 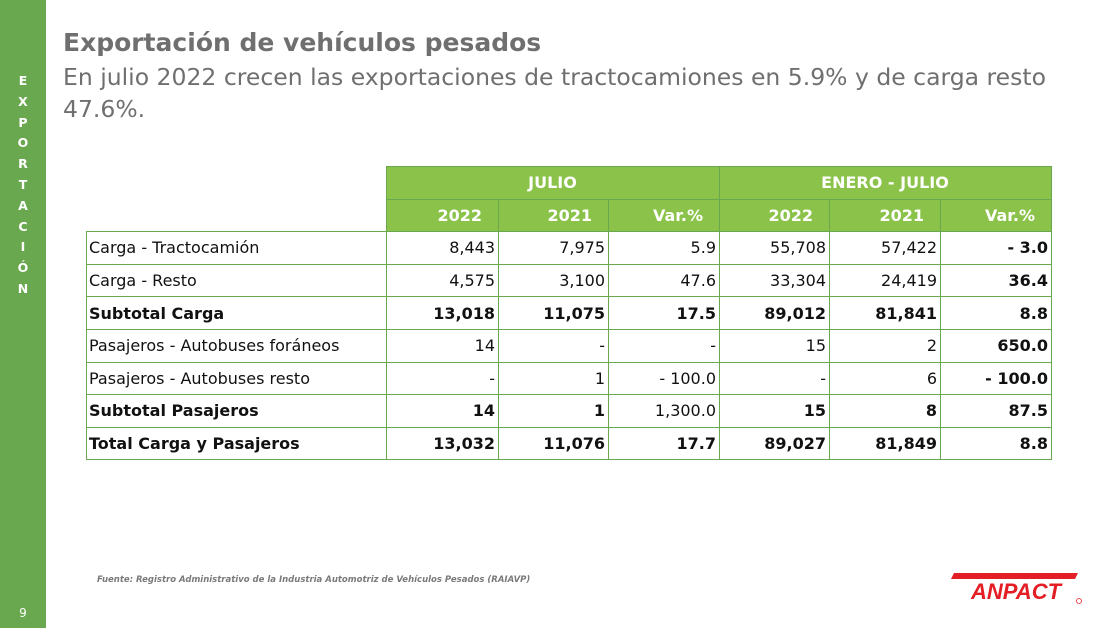 I want to click on section-letter: E, so click(x=23, y=80).